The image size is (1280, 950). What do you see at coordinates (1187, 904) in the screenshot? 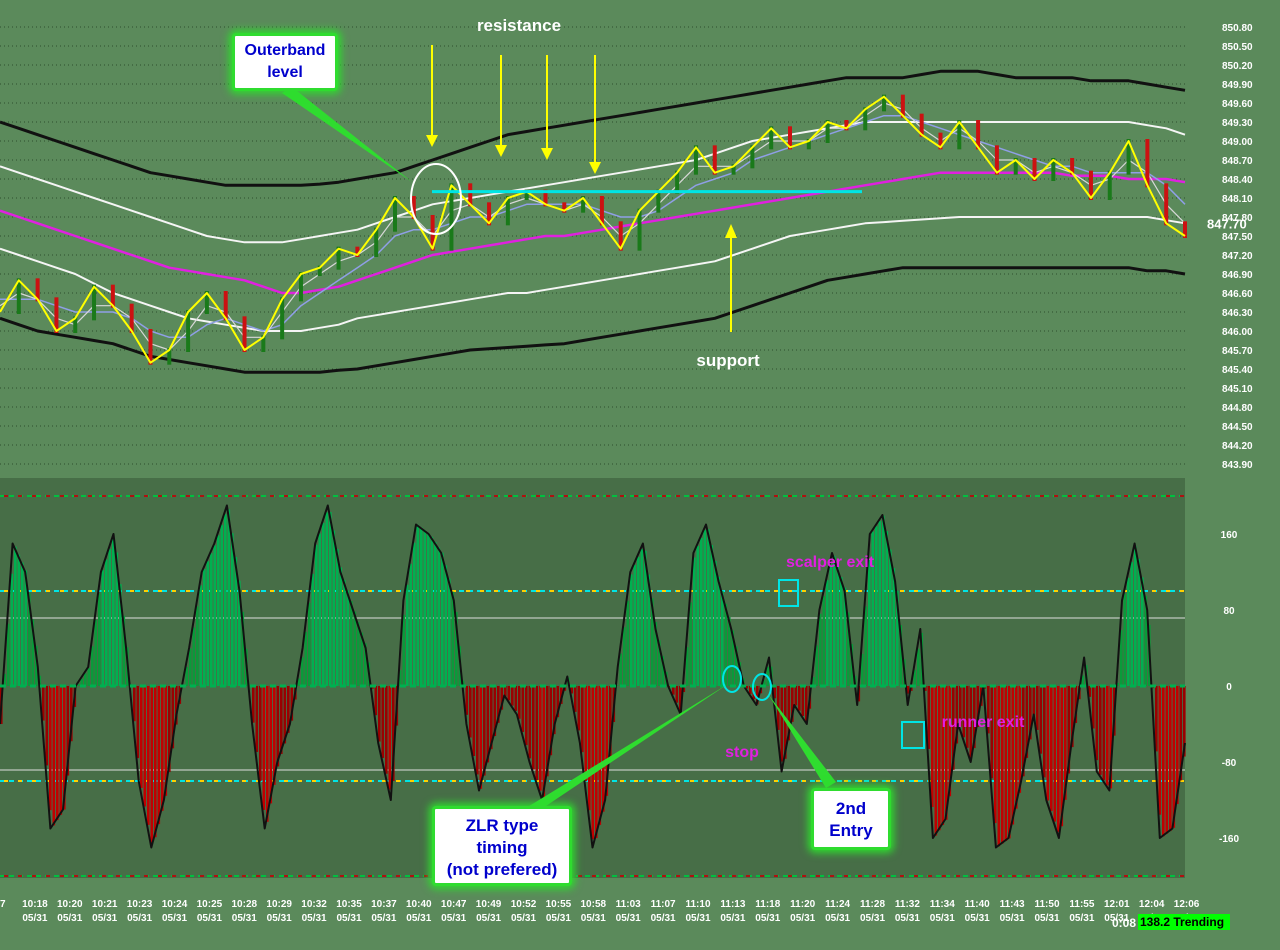
I see `time-tick-label: 12:06` at bounding box center [1187, 904].